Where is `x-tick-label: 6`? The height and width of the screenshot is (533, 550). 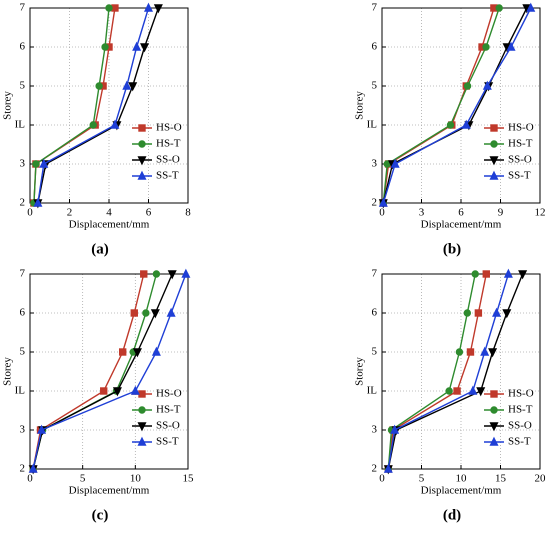
x-tick-label: 6 is located at coordinates (149, 213).